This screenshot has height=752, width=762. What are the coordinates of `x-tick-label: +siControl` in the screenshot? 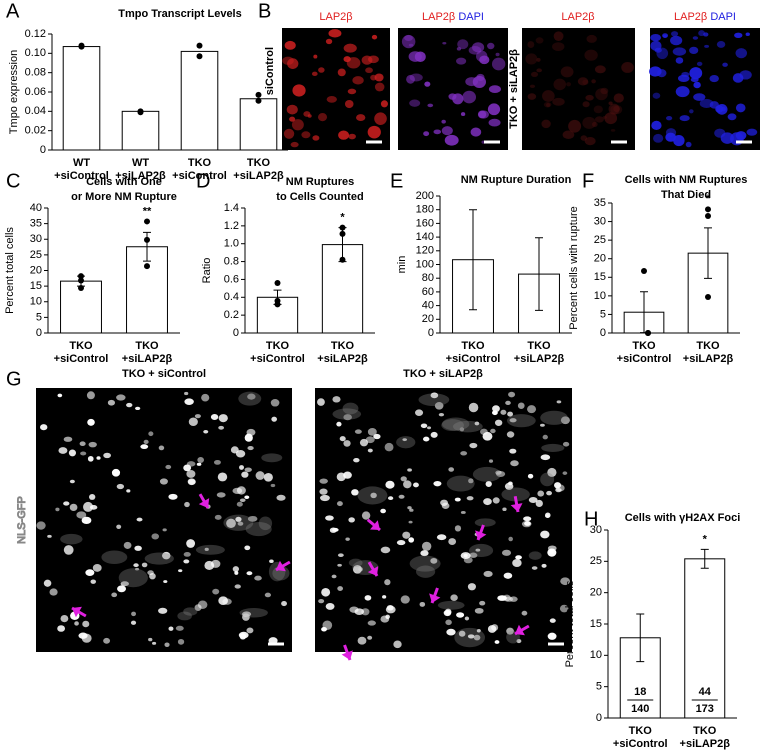 It's located at (277, 359).